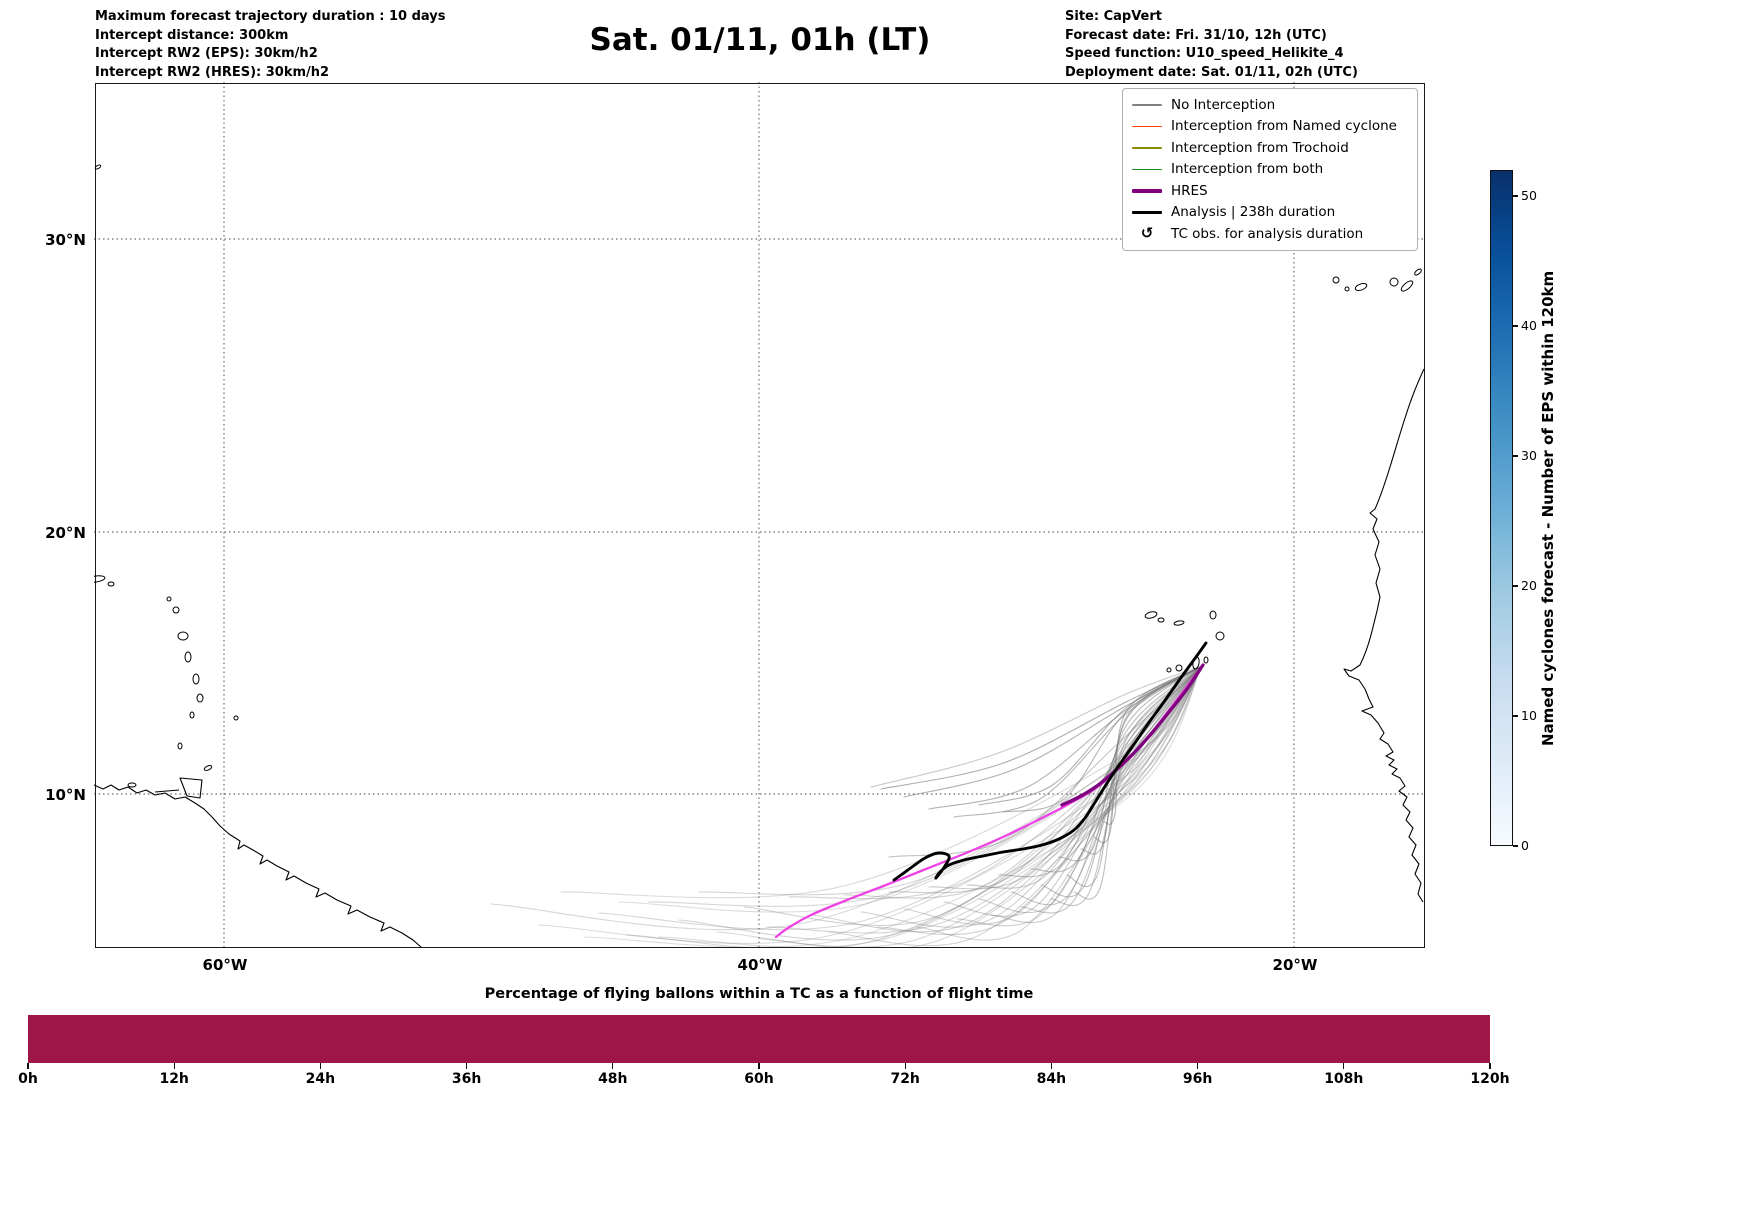 This screenshot has height=1213, width=1748. I want to click on flight-time-tick-label: 24h, so click(320, 1079).